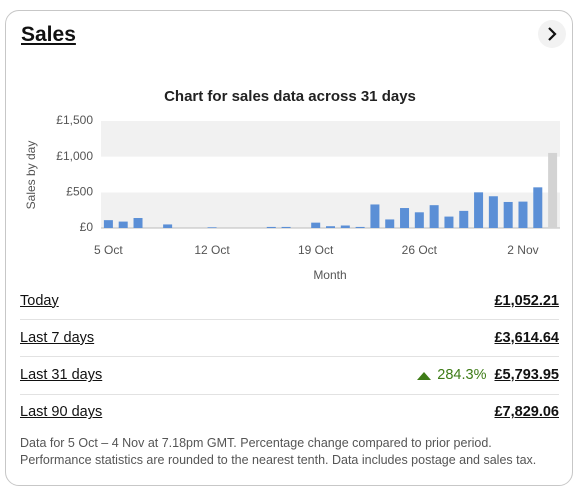  Describe the element at coordinates (289, 375) in the screenshot. I see `stat-row: Last 31 days 284.3% £5,793.95` at that location.